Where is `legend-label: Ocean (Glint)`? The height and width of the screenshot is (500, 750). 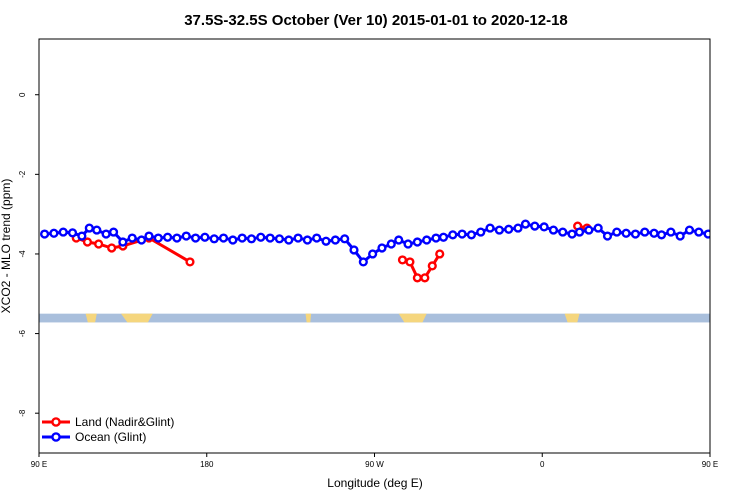
legend-label: Ocean (Glint) is located at coordinates (110, 437).